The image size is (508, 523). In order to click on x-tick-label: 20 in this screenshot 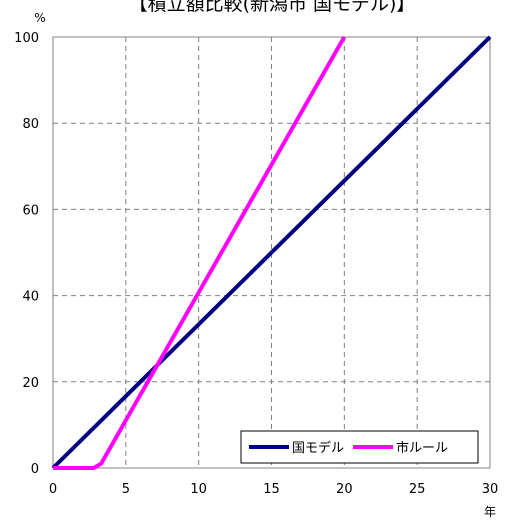, I will do `click(344, 489)`.